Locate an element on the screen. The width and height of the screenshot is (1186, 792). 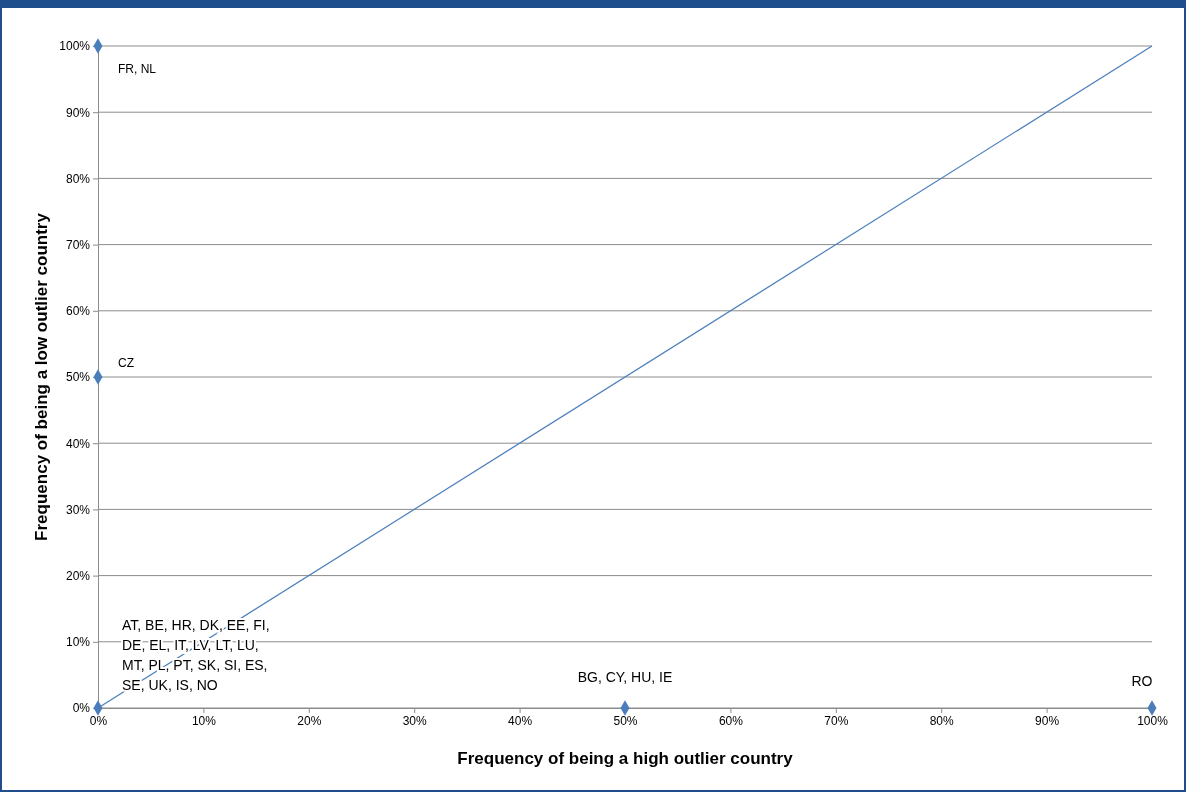
annotation: FR, NL is located at coordinates (137, 69).